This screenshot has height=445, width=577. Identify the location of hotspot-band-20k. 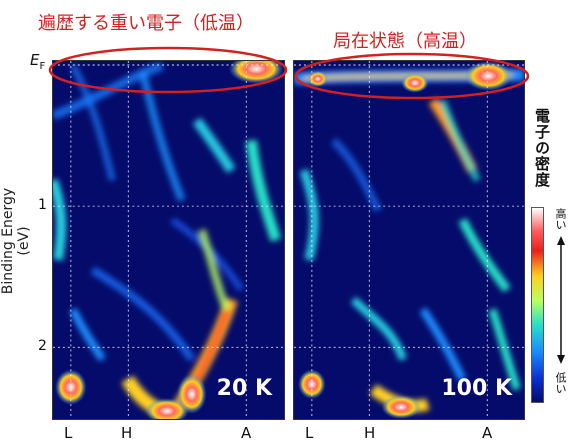
(191, 394).